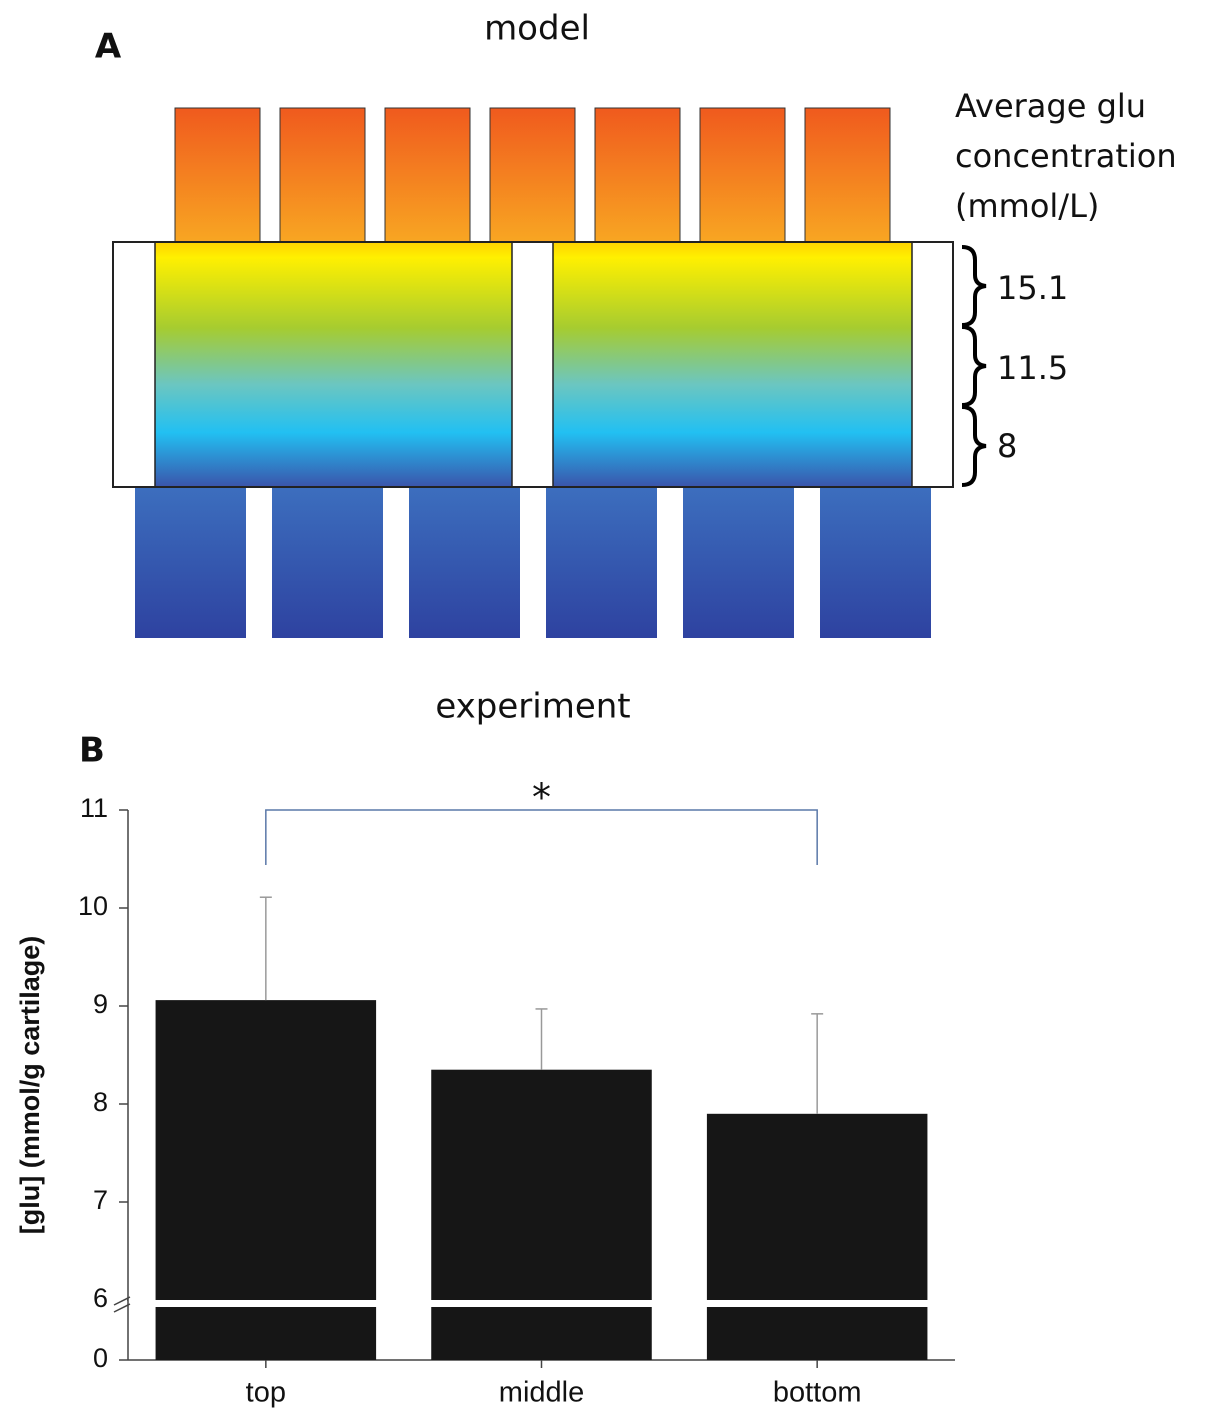 The image size is (1216, 1412). What do you see at coordinates (100, 1102) in the screenshot?
I see `y-tick-label: 8` at bounding box center [100, 1102].